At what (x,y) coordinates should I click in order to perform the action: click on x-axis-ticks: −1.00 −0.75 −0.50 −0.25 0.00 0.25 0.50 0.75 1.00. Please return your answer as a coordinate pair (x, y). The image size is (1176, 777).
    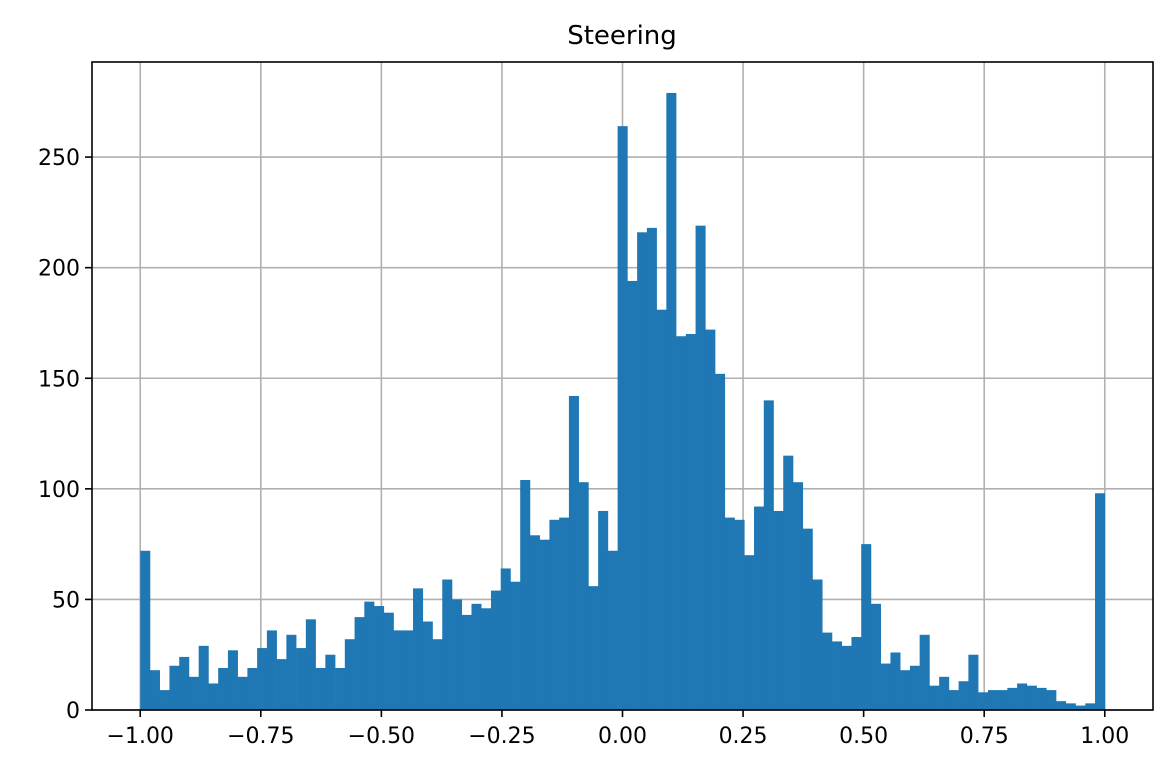
    Looking at the image, I should click on (618, 729).